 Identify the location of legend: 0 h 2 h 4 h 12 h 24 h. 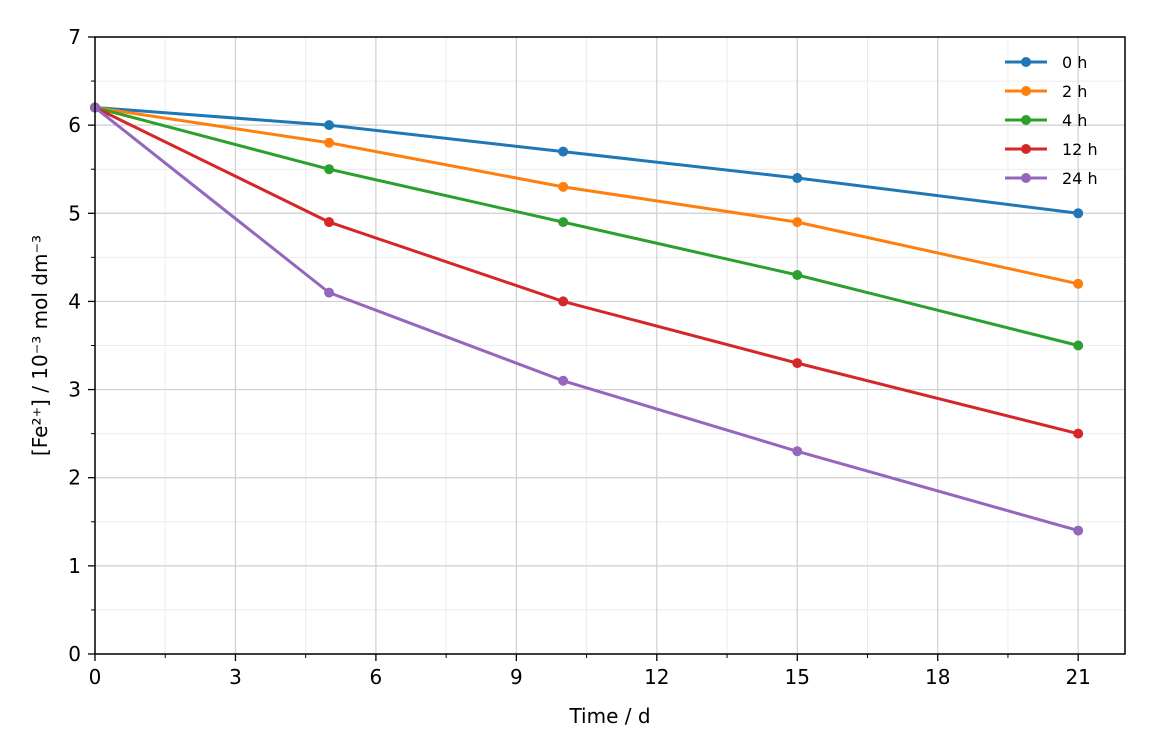
(1051, 120).